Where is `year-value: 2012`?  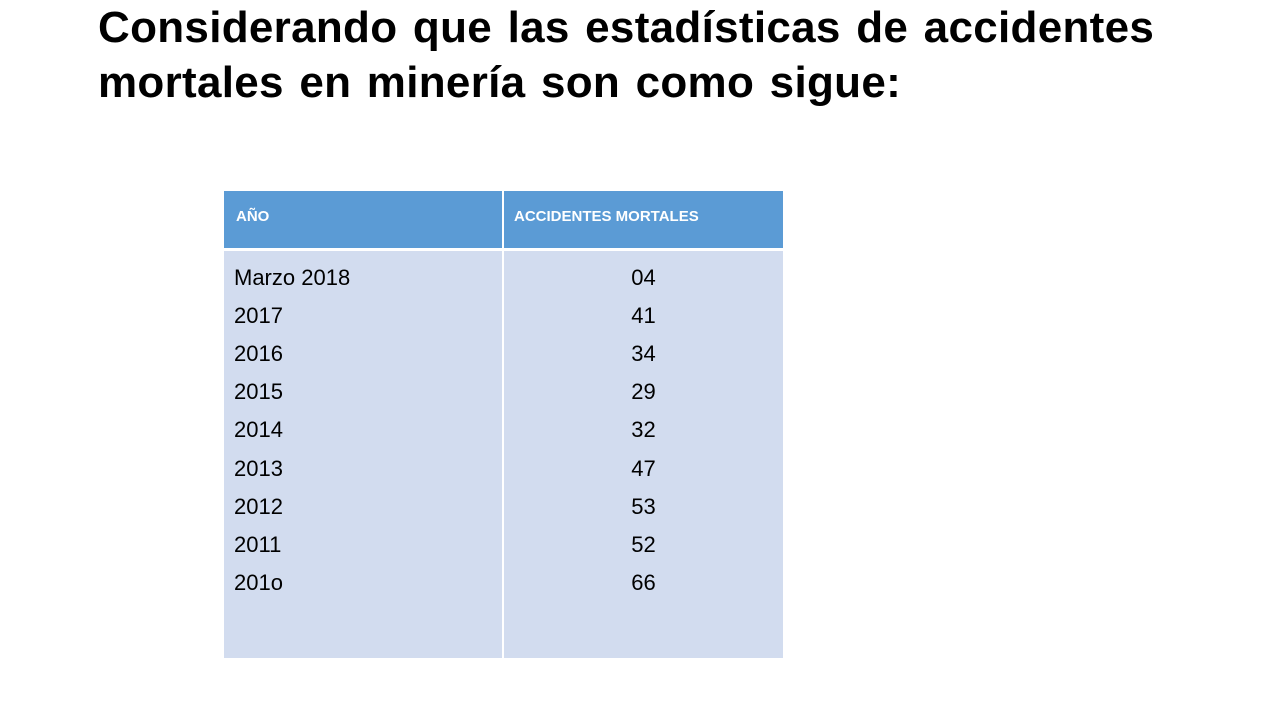
year-value: 2012 is located at coordinates (258, 506).